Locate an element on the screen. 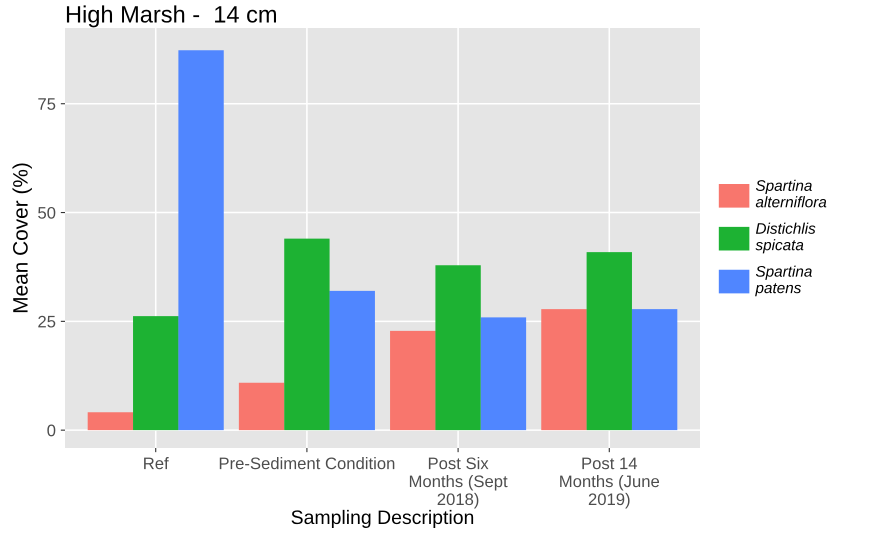 The width and height of the screenshot is (870, 536). x-axis-title: Sampling Description is located at coordinates (383, 519).